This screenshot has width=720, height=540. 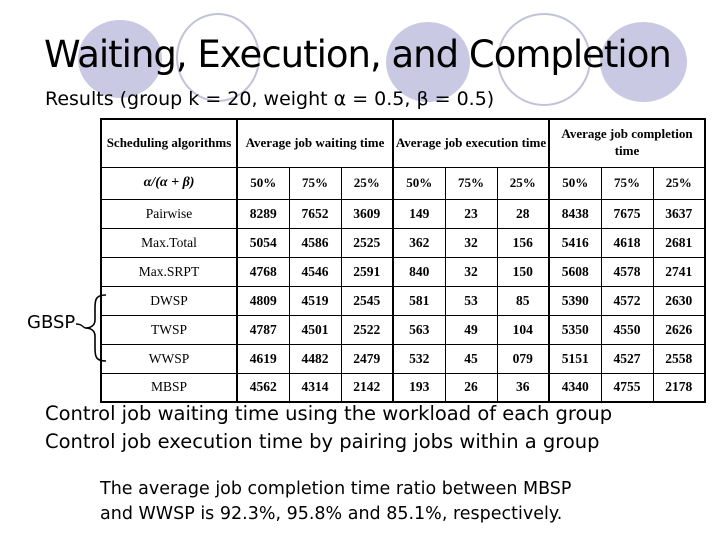 I want to click on algorithm-name-cell: Pairwise, so click(x=169, y=213).